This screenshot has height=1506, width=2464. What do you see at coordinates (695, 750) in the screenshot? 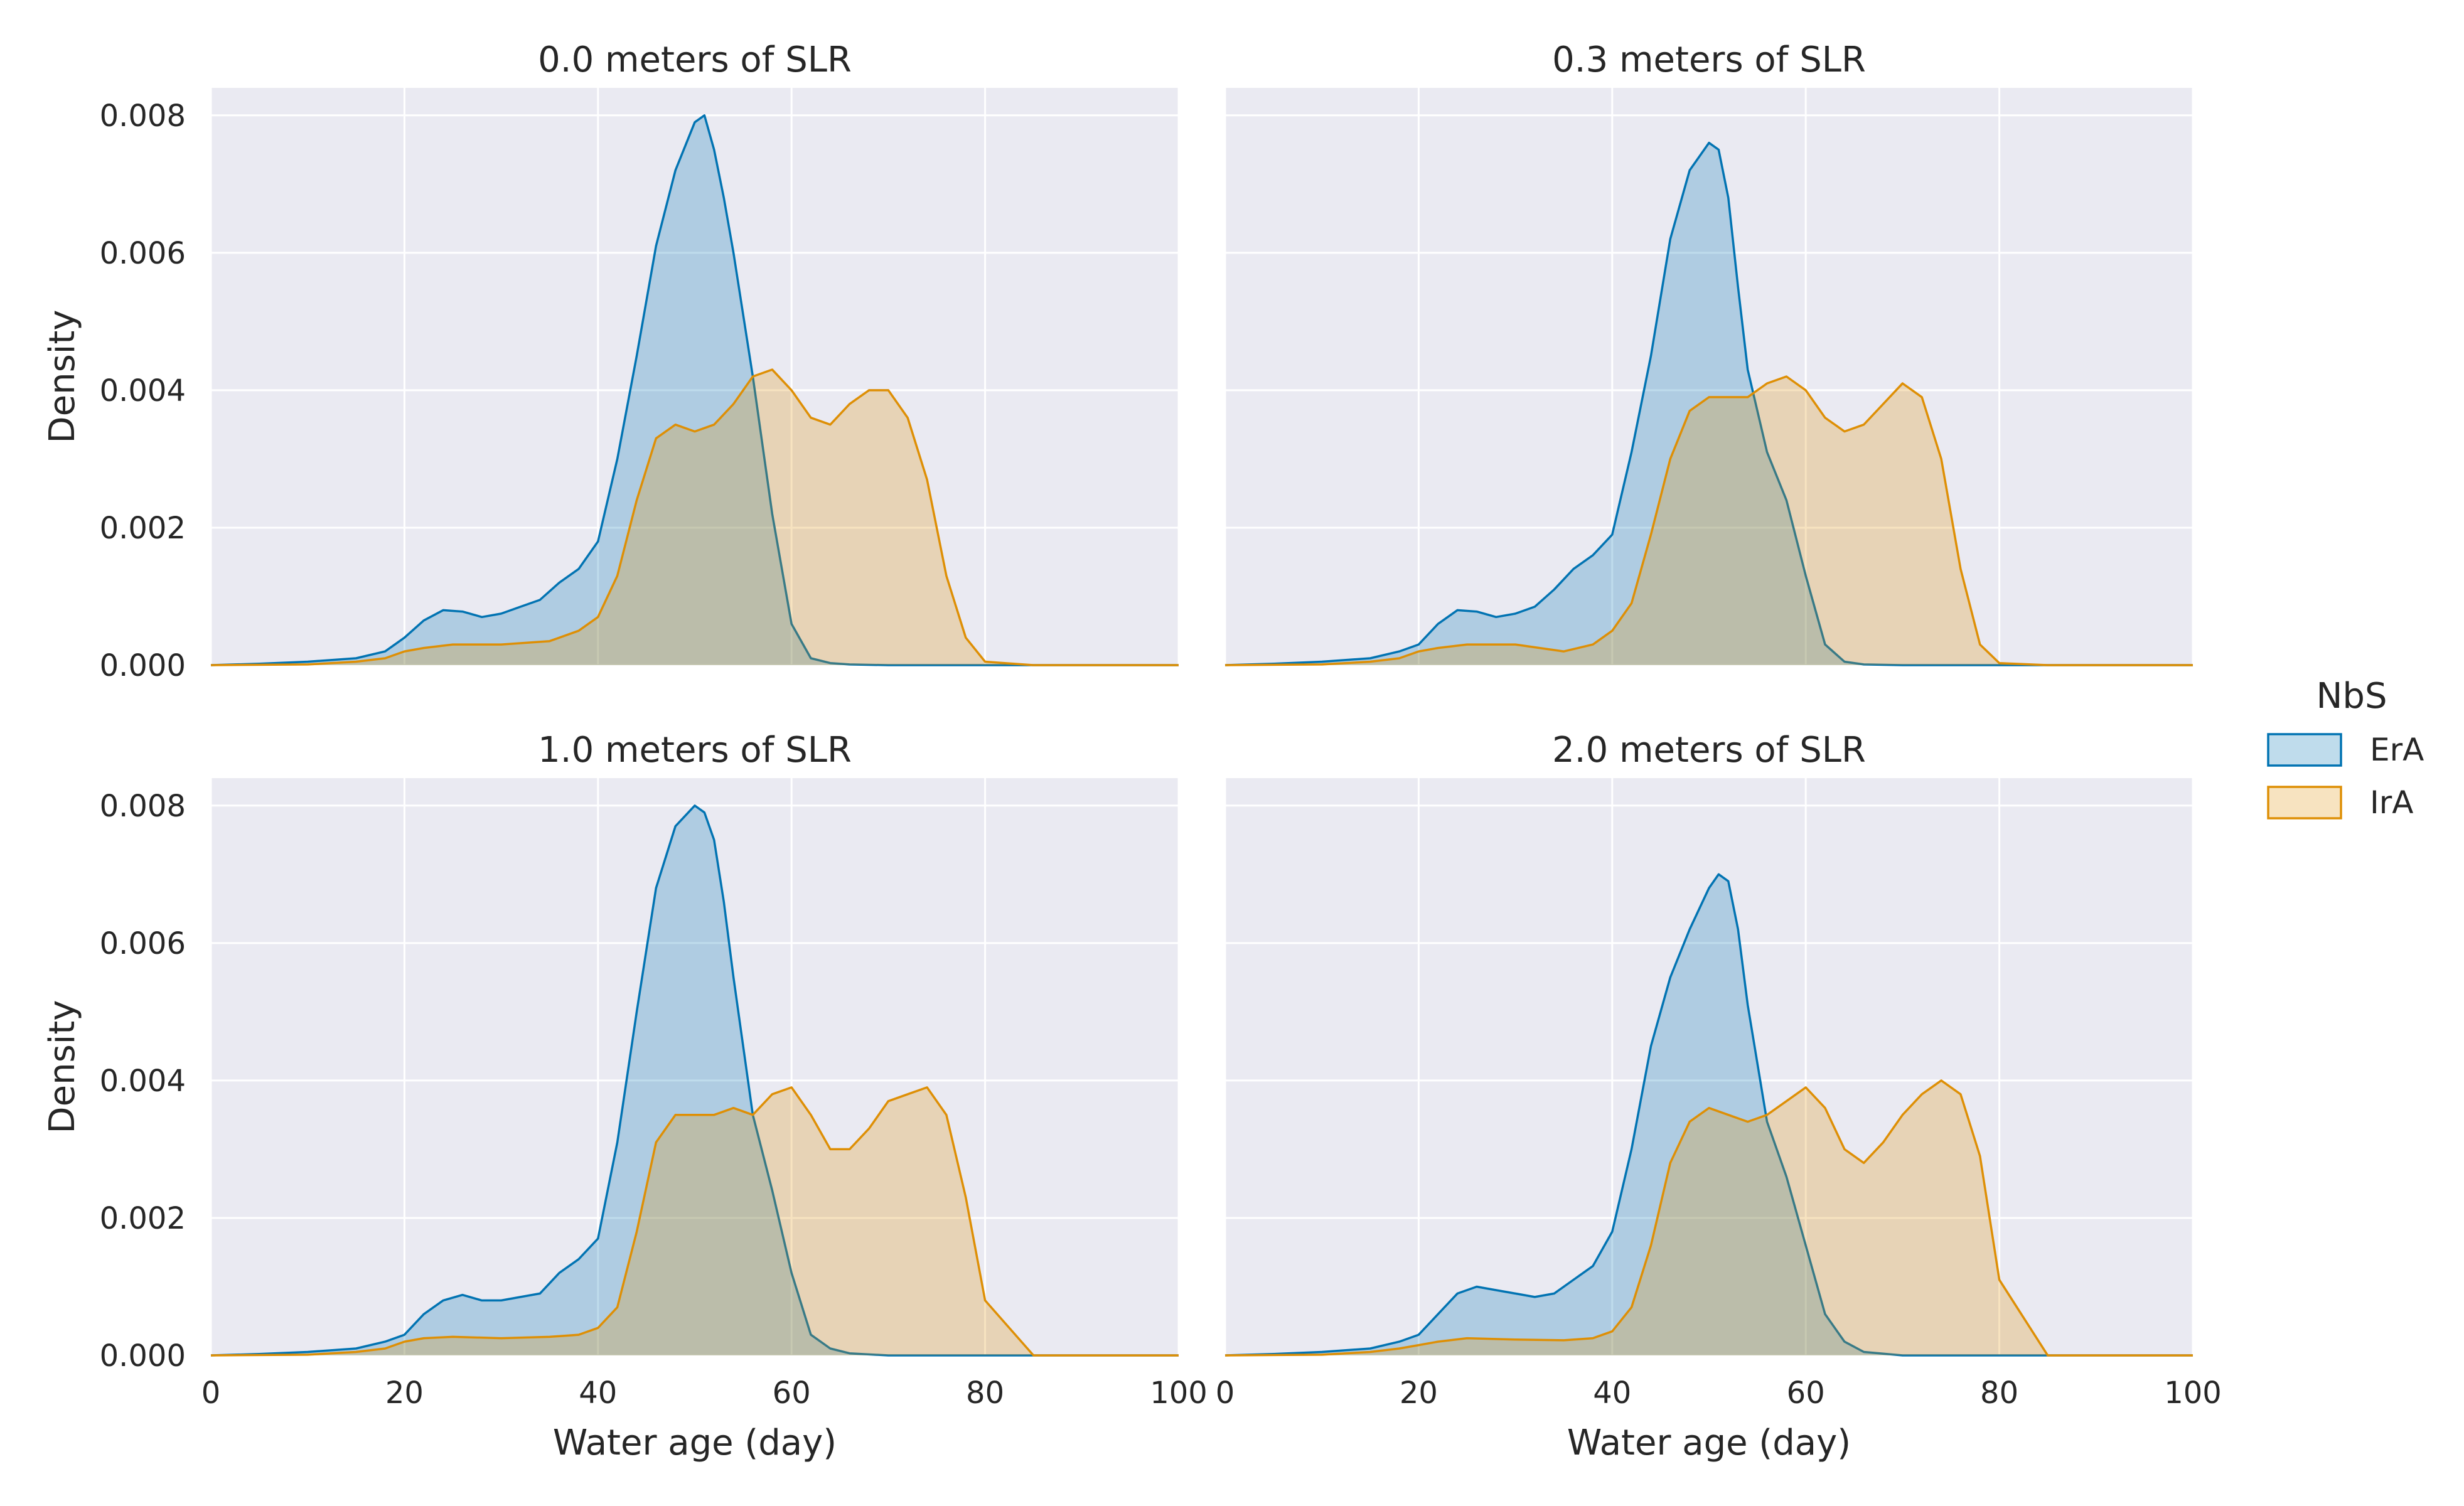
I see `panel-title: 1.0 meters of SLR` at bounding box center [695, 750].